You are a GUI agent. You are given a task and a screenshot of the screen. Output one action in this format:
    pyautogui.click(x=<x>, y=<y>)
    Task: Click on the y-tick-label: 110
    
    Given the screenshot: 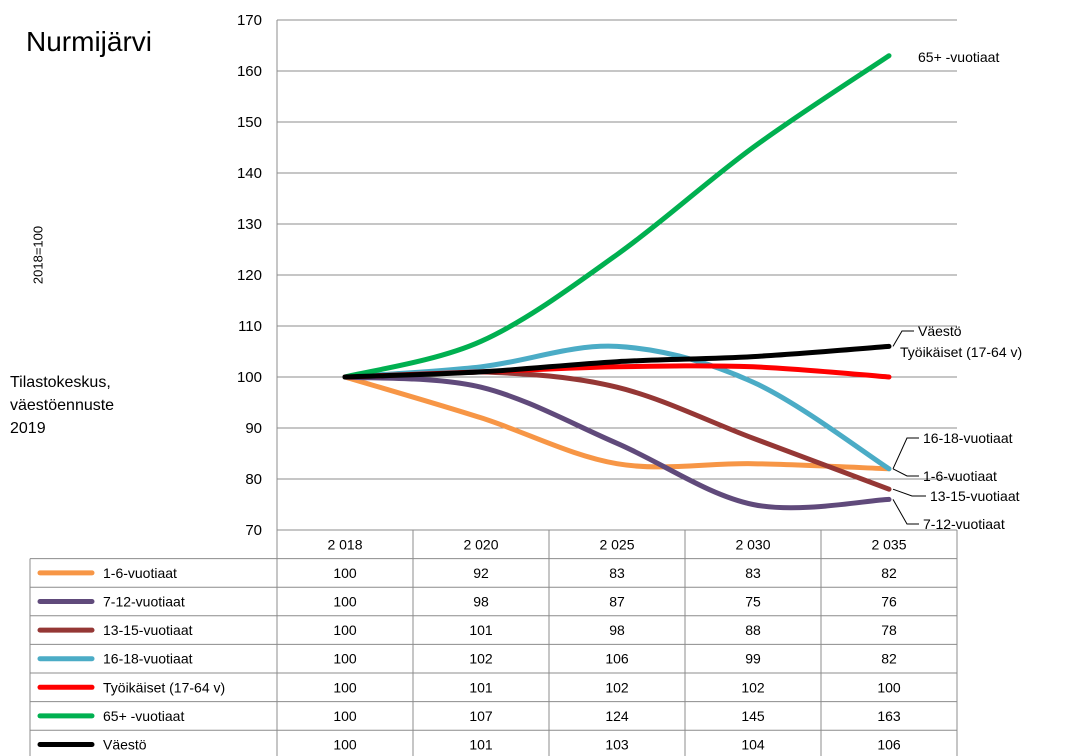 What is the action you would take?
    pyautogui.click(x=250, y=326)
    